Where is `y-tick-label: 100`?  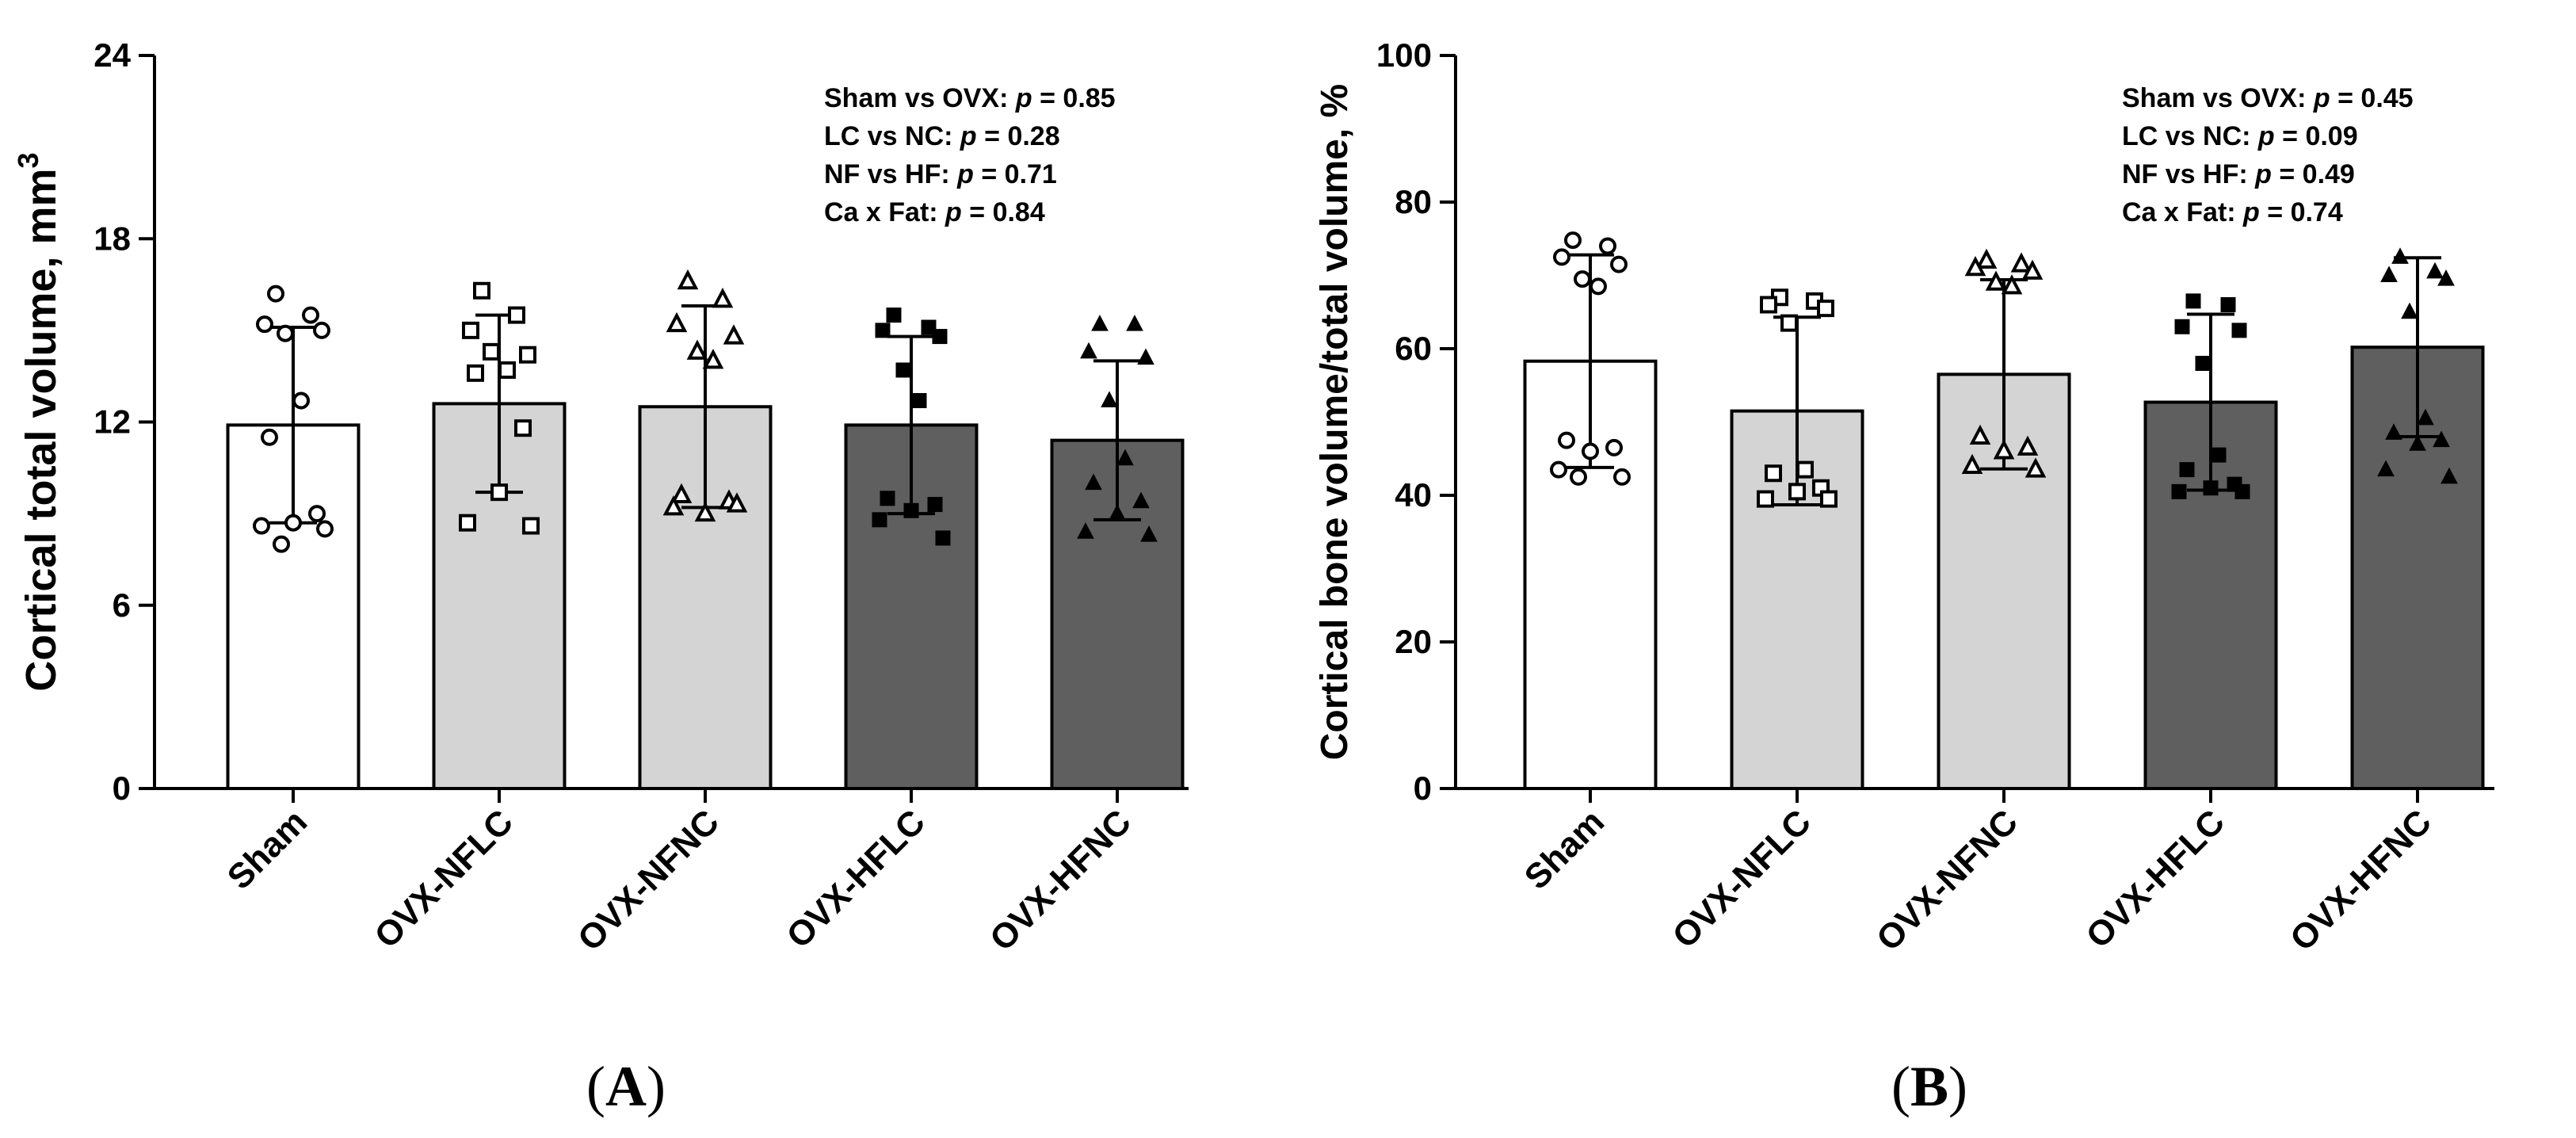
y-tick-label: 100 is located at coordinates (1404, 55).